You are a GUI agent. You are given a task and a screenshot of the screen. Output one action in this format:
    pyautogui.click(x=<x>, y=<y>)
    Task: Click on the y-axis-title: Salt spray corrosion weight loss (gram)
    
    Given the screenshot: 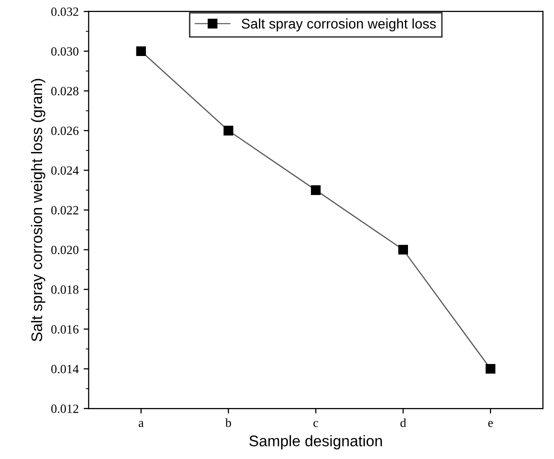 What is the action you would take?
    pyautogui.click(x=38, y=210)
    